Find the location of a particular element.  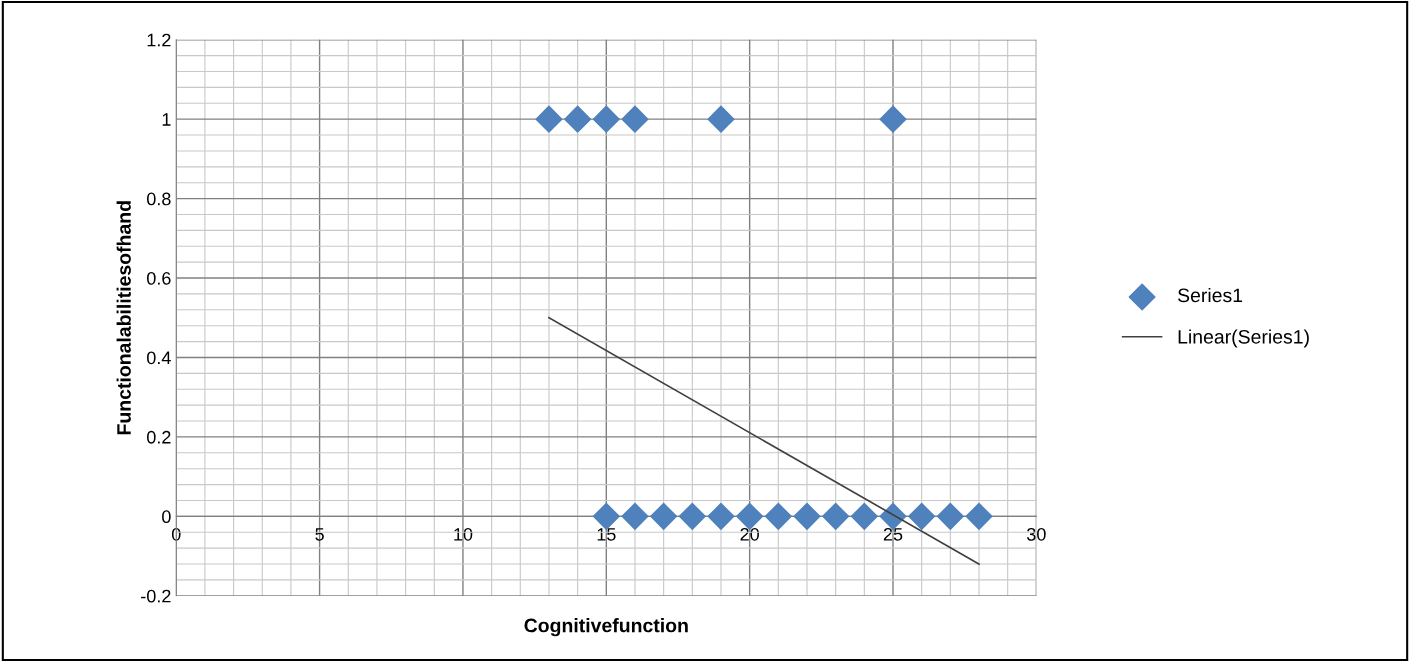

x-tick-label: 20 is located at coordinates (749, 534).